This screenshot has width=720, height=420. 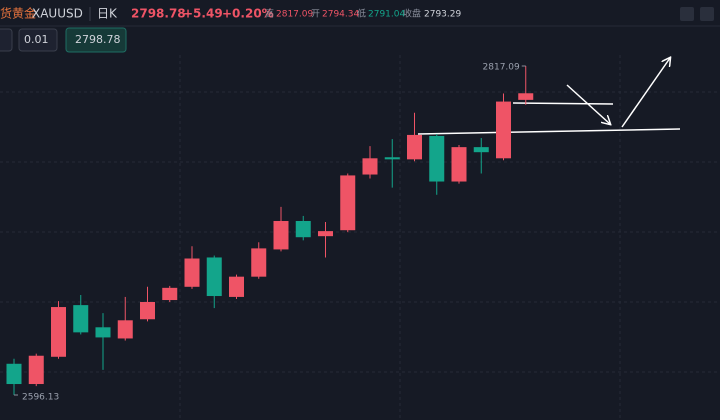 I want to click on period: 日K, so click(x=107, y=14).